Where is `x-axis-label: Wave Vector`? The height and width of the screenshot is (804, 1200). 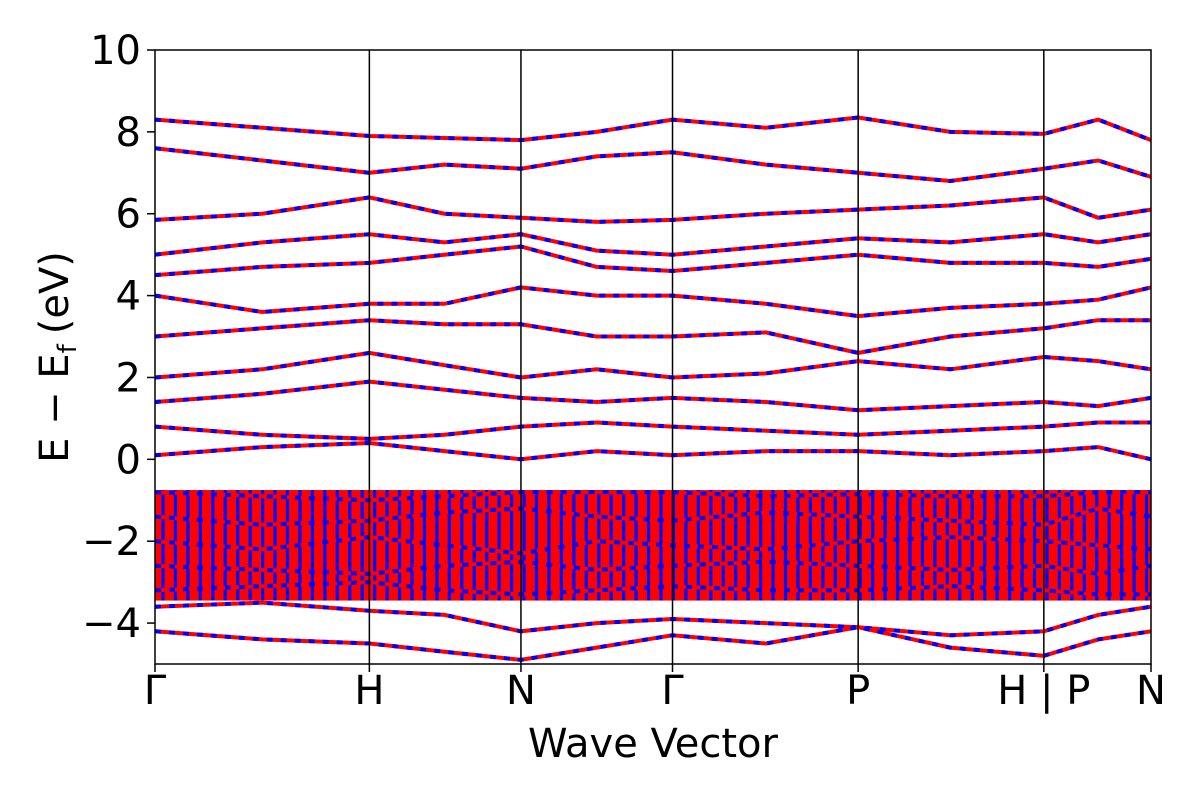 x-axis-label: Wave Vector is located at coordinates (653, 744).